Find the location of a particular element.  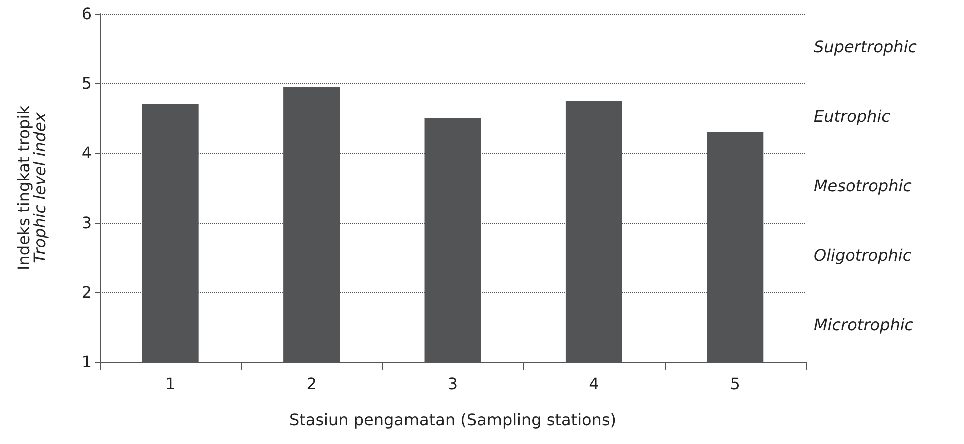

text: Eutrophic is located at coordinates (852, 116).